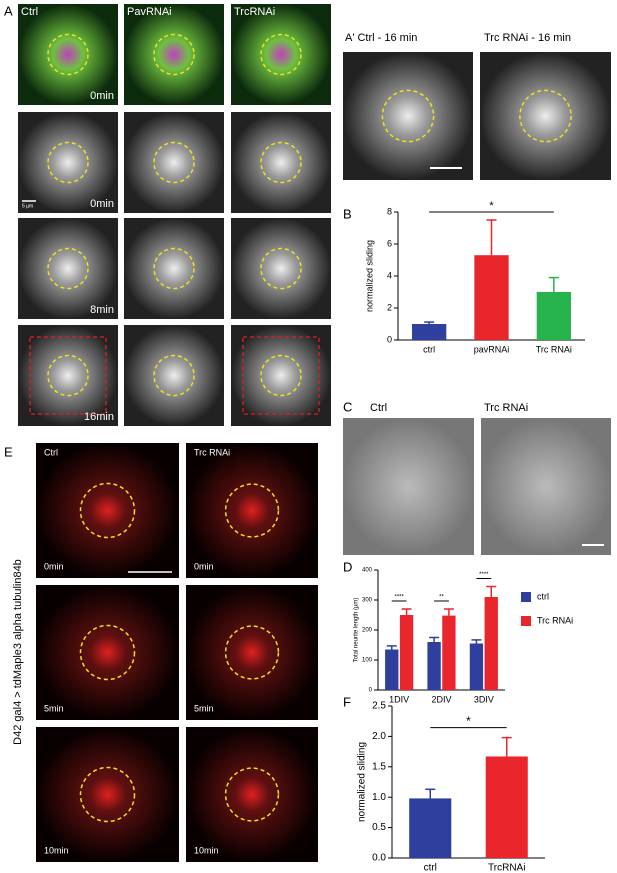 The height and width of the screenshot is (873, 617). What do you see at coordinates (149, 12) in the screenshot?
I see `column-label: PavRNAi` at bounding box center [149, 12].